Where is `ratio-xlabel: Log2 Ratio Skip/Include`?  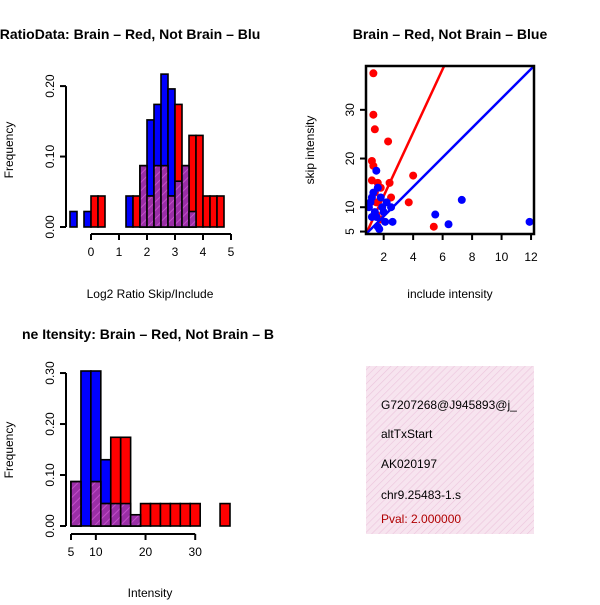
ratio-xlabel: Log2 Ratio Skip/Include is located at coordinates (150, 294).